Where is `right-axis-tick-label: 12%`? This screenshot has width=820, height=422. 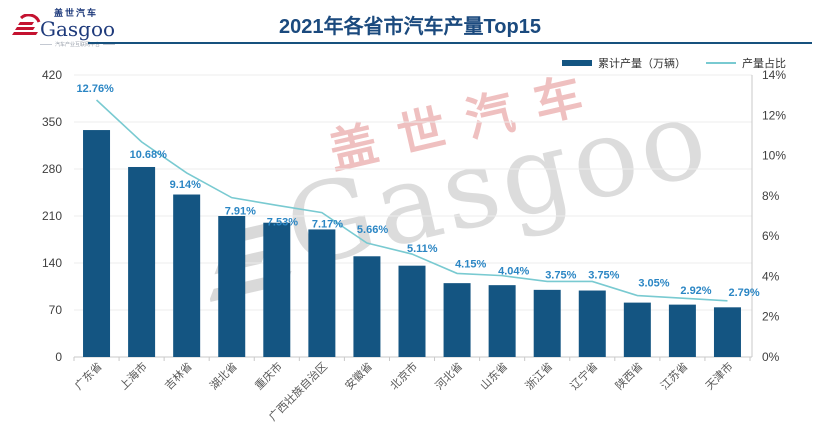 right-axis-tick-label: 12% is located at coordinates (774, 115).